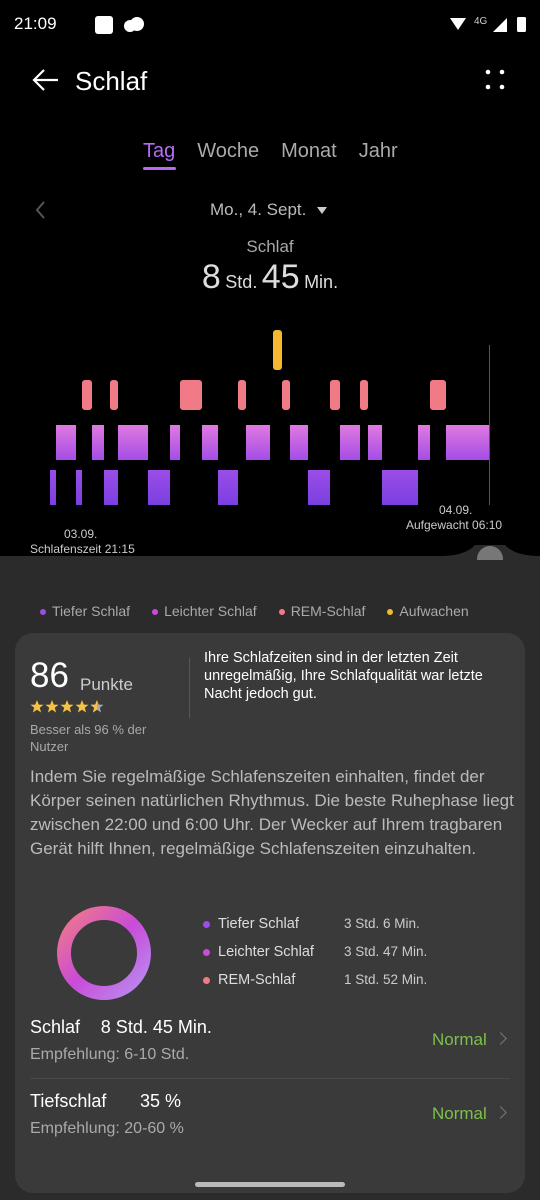 This screenshot has width=540, height=1200. I want to click on score-comparison: Besser als 96 % der Nutzer, so click(88, 738).